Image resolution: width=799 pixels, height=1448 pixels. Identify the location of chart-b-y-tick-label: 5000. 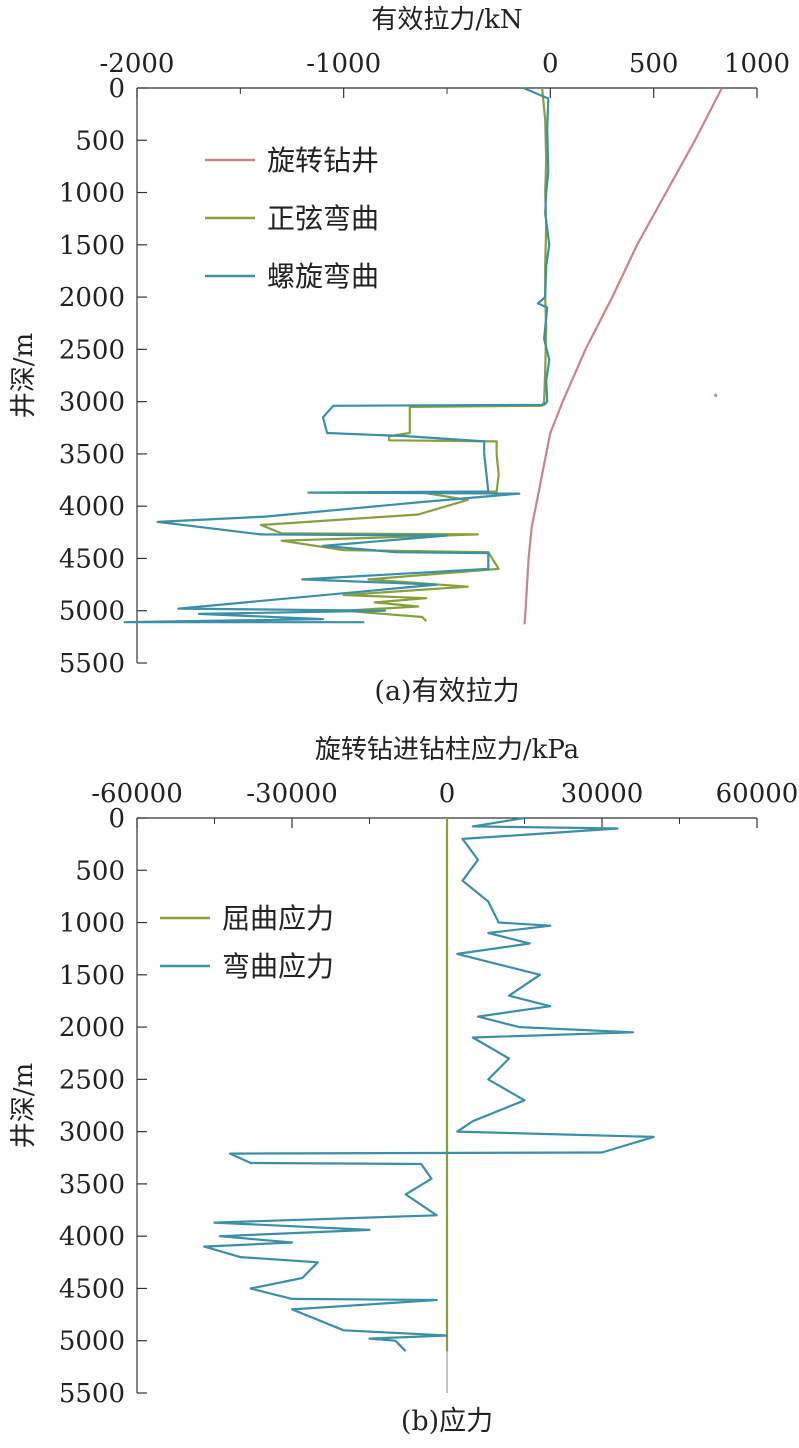
(92, 1342).